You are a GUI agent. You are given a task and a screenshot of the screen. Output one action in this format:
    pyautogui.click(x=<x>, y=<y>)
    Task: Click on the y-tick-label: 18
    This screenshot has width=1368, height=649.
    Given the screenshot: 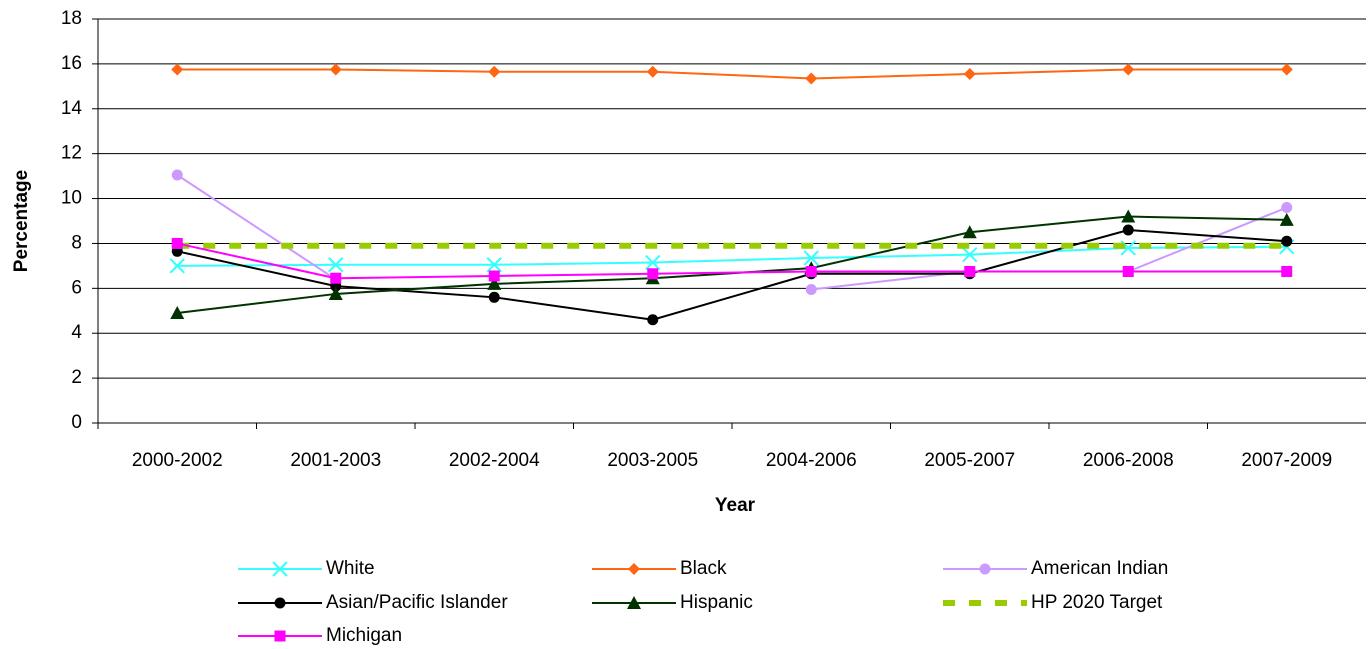 What is the action you would take?
    pyautogui.click(x=71, y=18)
    